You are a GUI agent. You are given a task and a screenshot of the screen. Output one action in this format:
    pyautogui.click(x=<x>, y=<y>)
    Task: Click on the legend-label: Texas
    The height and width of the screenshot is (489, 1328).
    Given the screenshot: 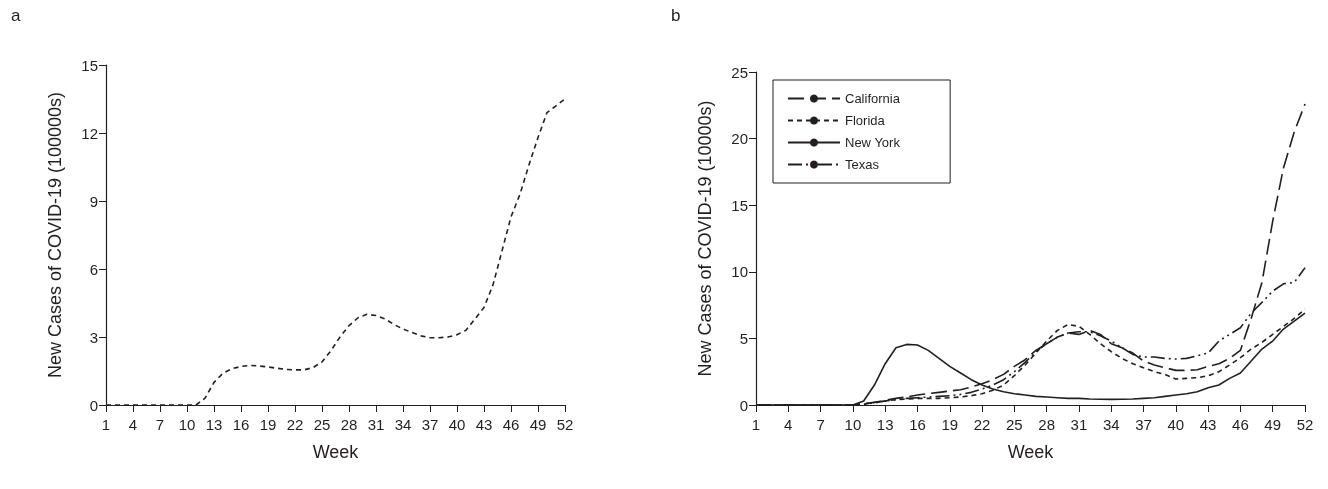 What is the action you would take?
    pyautogui.click(x=862, y=164)
    